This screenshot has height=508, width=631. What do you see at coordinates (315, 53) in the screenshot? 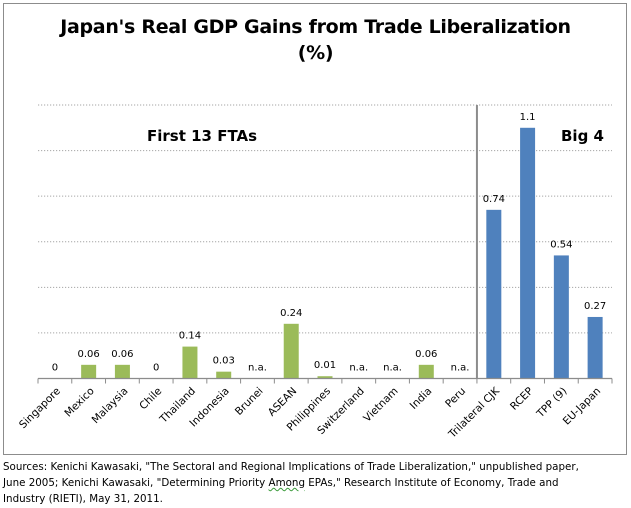
I see `chart-title-unit: (%)` at bounding box center [315, 53].